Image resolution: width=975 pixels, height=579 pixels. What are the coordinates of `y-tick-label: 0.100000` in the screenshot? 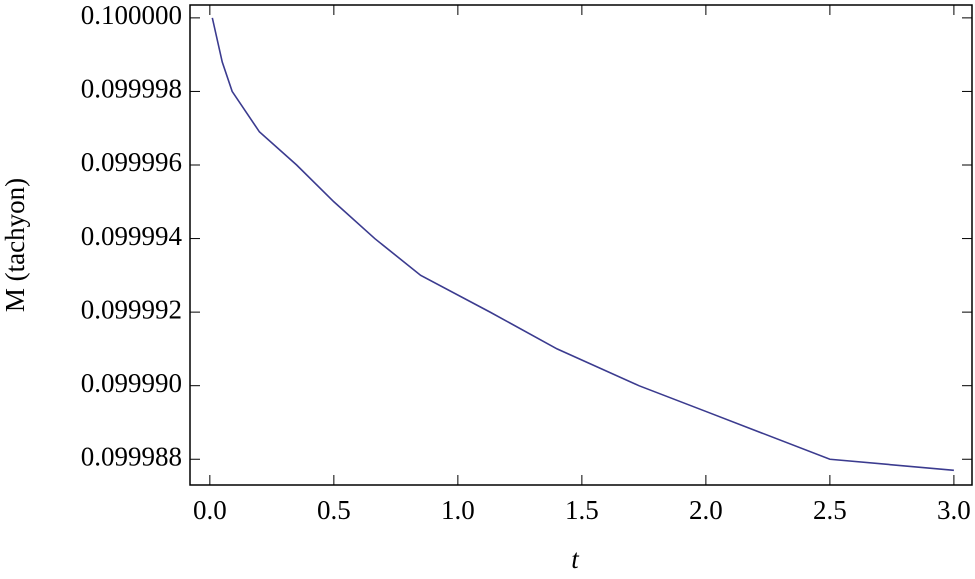 It's located at (131, 15).